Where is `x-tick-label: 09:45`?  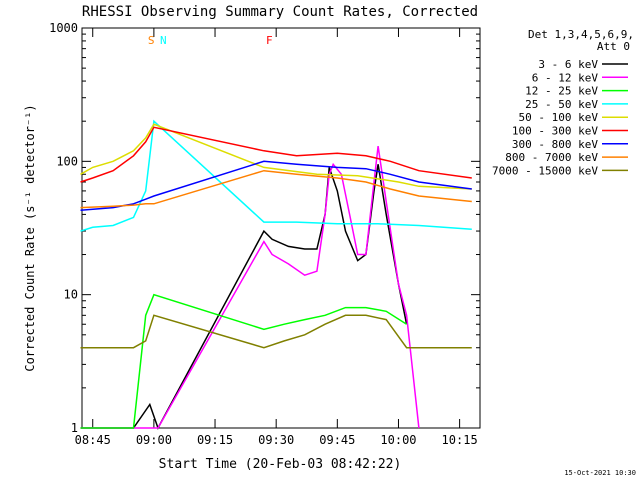 x-tick-label: 09:45 is located at coordinates (337, 440).